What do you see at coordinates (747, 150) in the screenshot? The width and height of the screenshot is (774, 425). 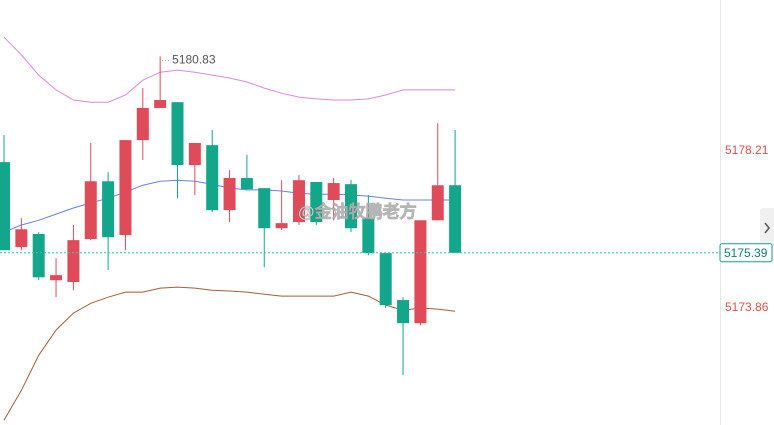 I see `y-tick-label: 5178.21` at bounding box center [747, 150].